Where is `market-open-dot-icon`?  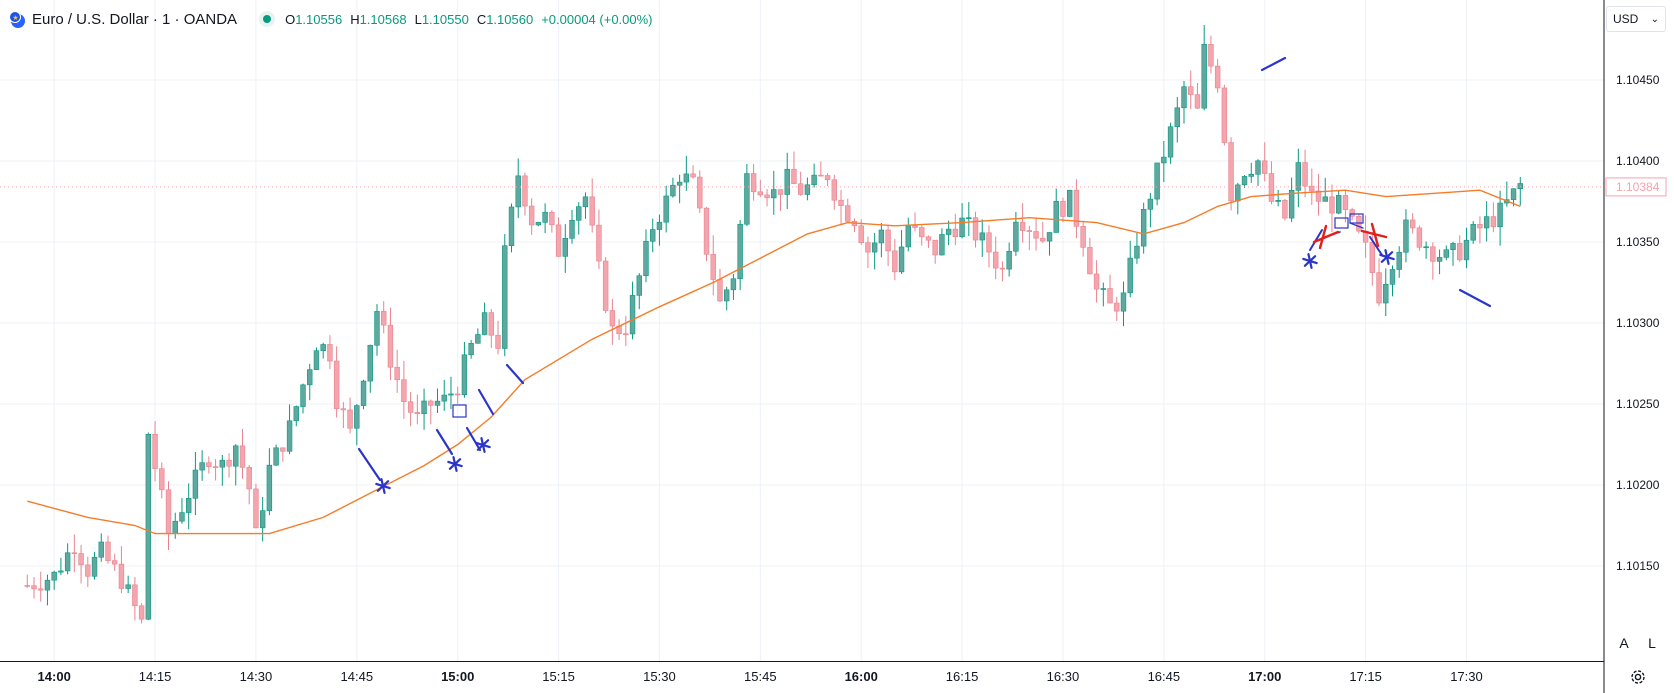
market-open-dot-icon is located at coordinates (267, 19).